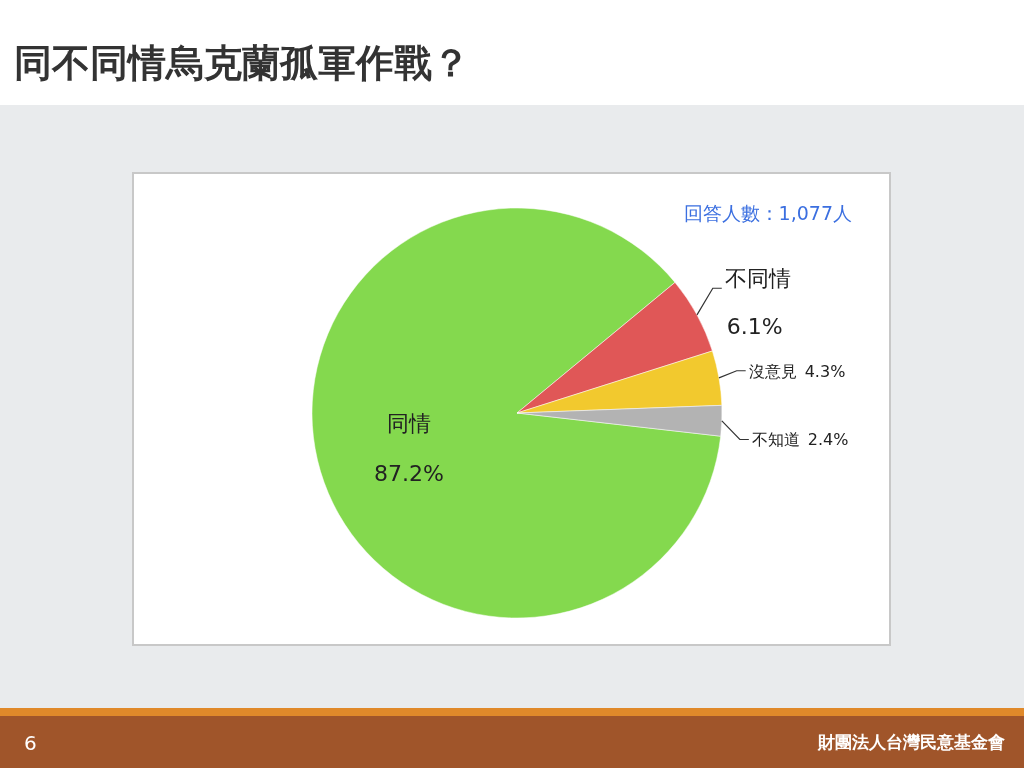  What do you see at coordinates (828, 440) in the screenshot?
I see `data-label: 2.4%` at bounding box center [828, 440].